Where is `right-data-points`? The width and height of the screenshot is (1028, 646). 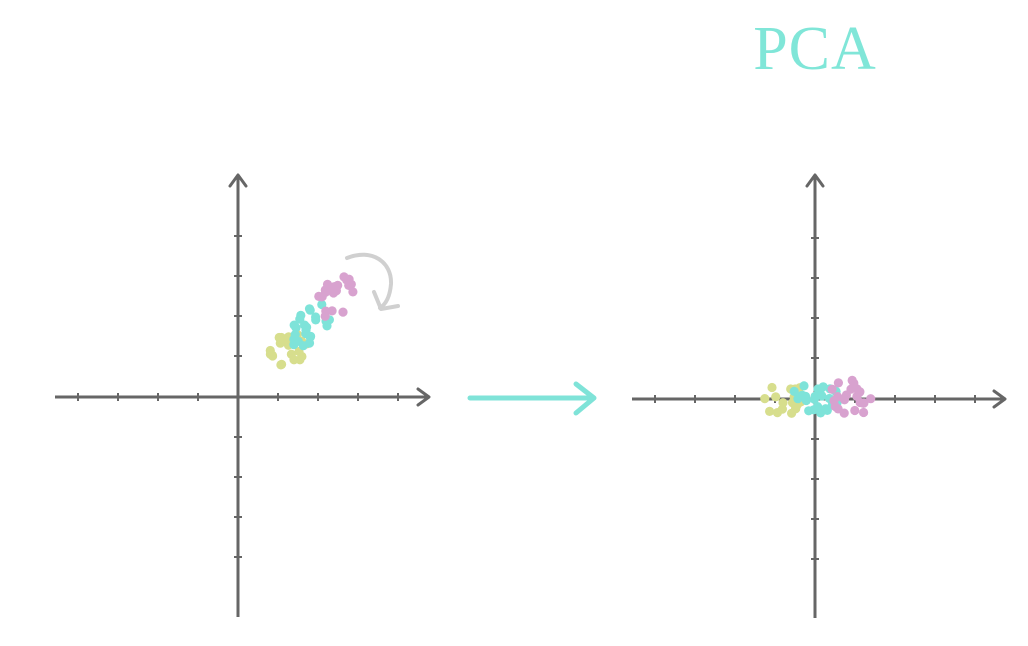 right-data-points is located at coordinates (817, 397).